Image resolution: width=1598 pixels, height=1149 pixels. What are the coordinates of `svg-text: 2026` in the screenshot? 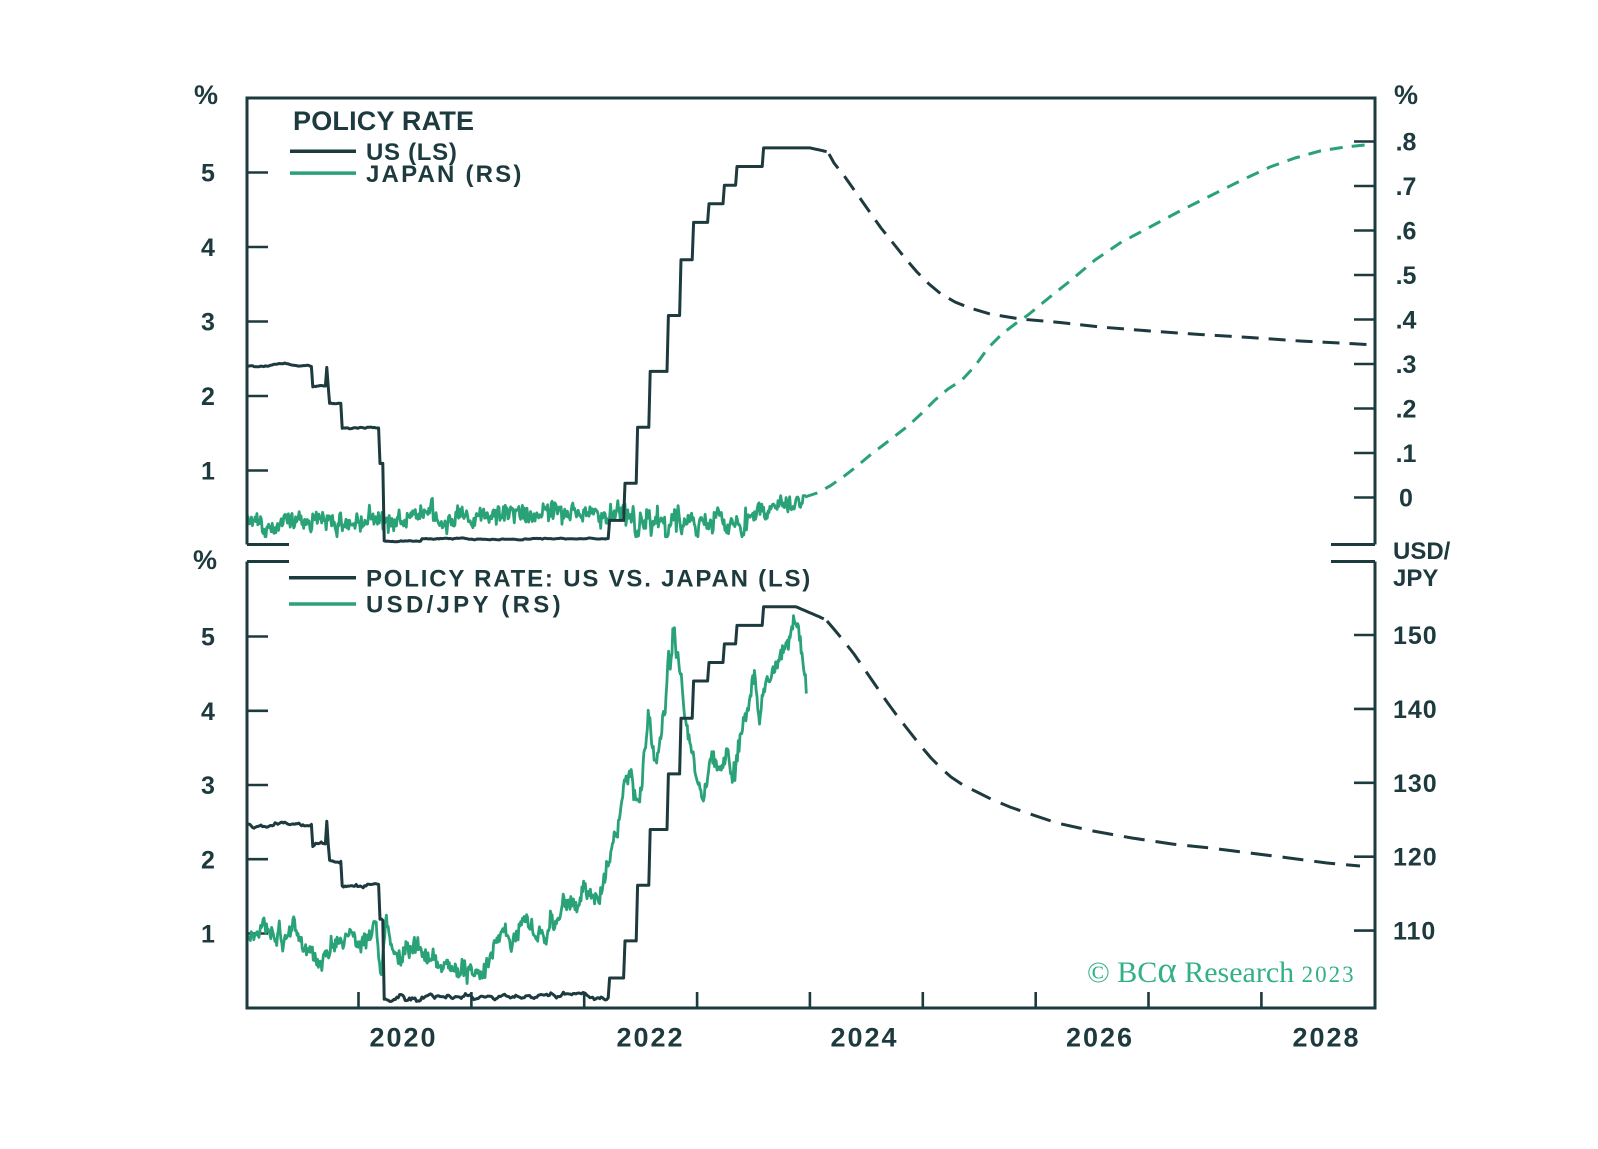 It's located at (1100, 1038).